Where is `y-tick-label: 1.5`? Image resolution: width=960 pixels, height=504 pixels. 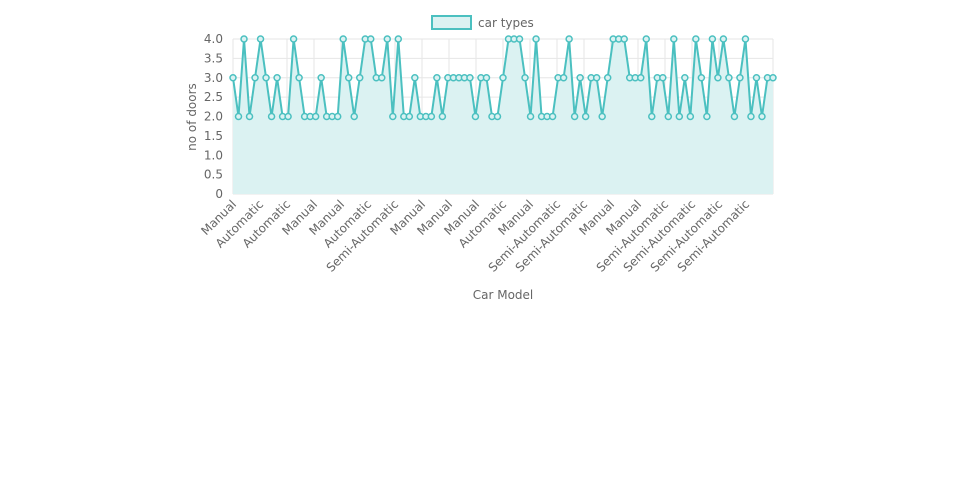
y-tick-label: 1.5 is located at coordinates (213, 136).